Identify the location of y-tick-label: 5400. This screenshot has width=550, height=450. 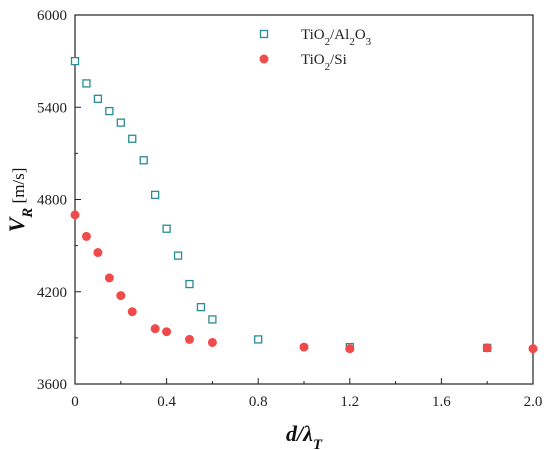
(52, 108).